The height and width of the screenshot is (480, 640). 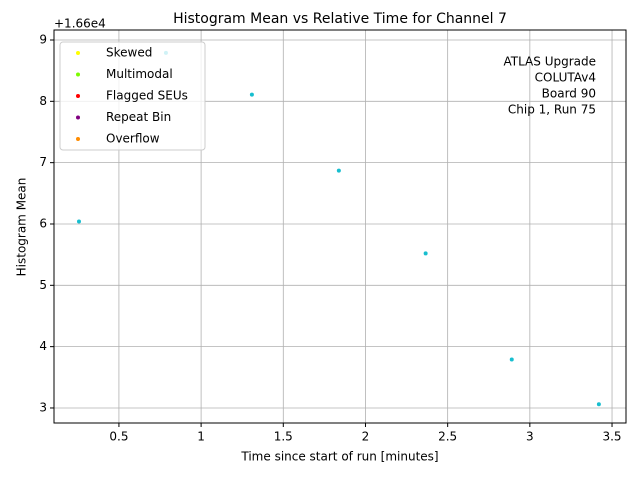 What do you see at coordinates (552, 110) in the screenshot?
I see `annotation: Chip 1, Run 75` at bounding box center [552, 110].